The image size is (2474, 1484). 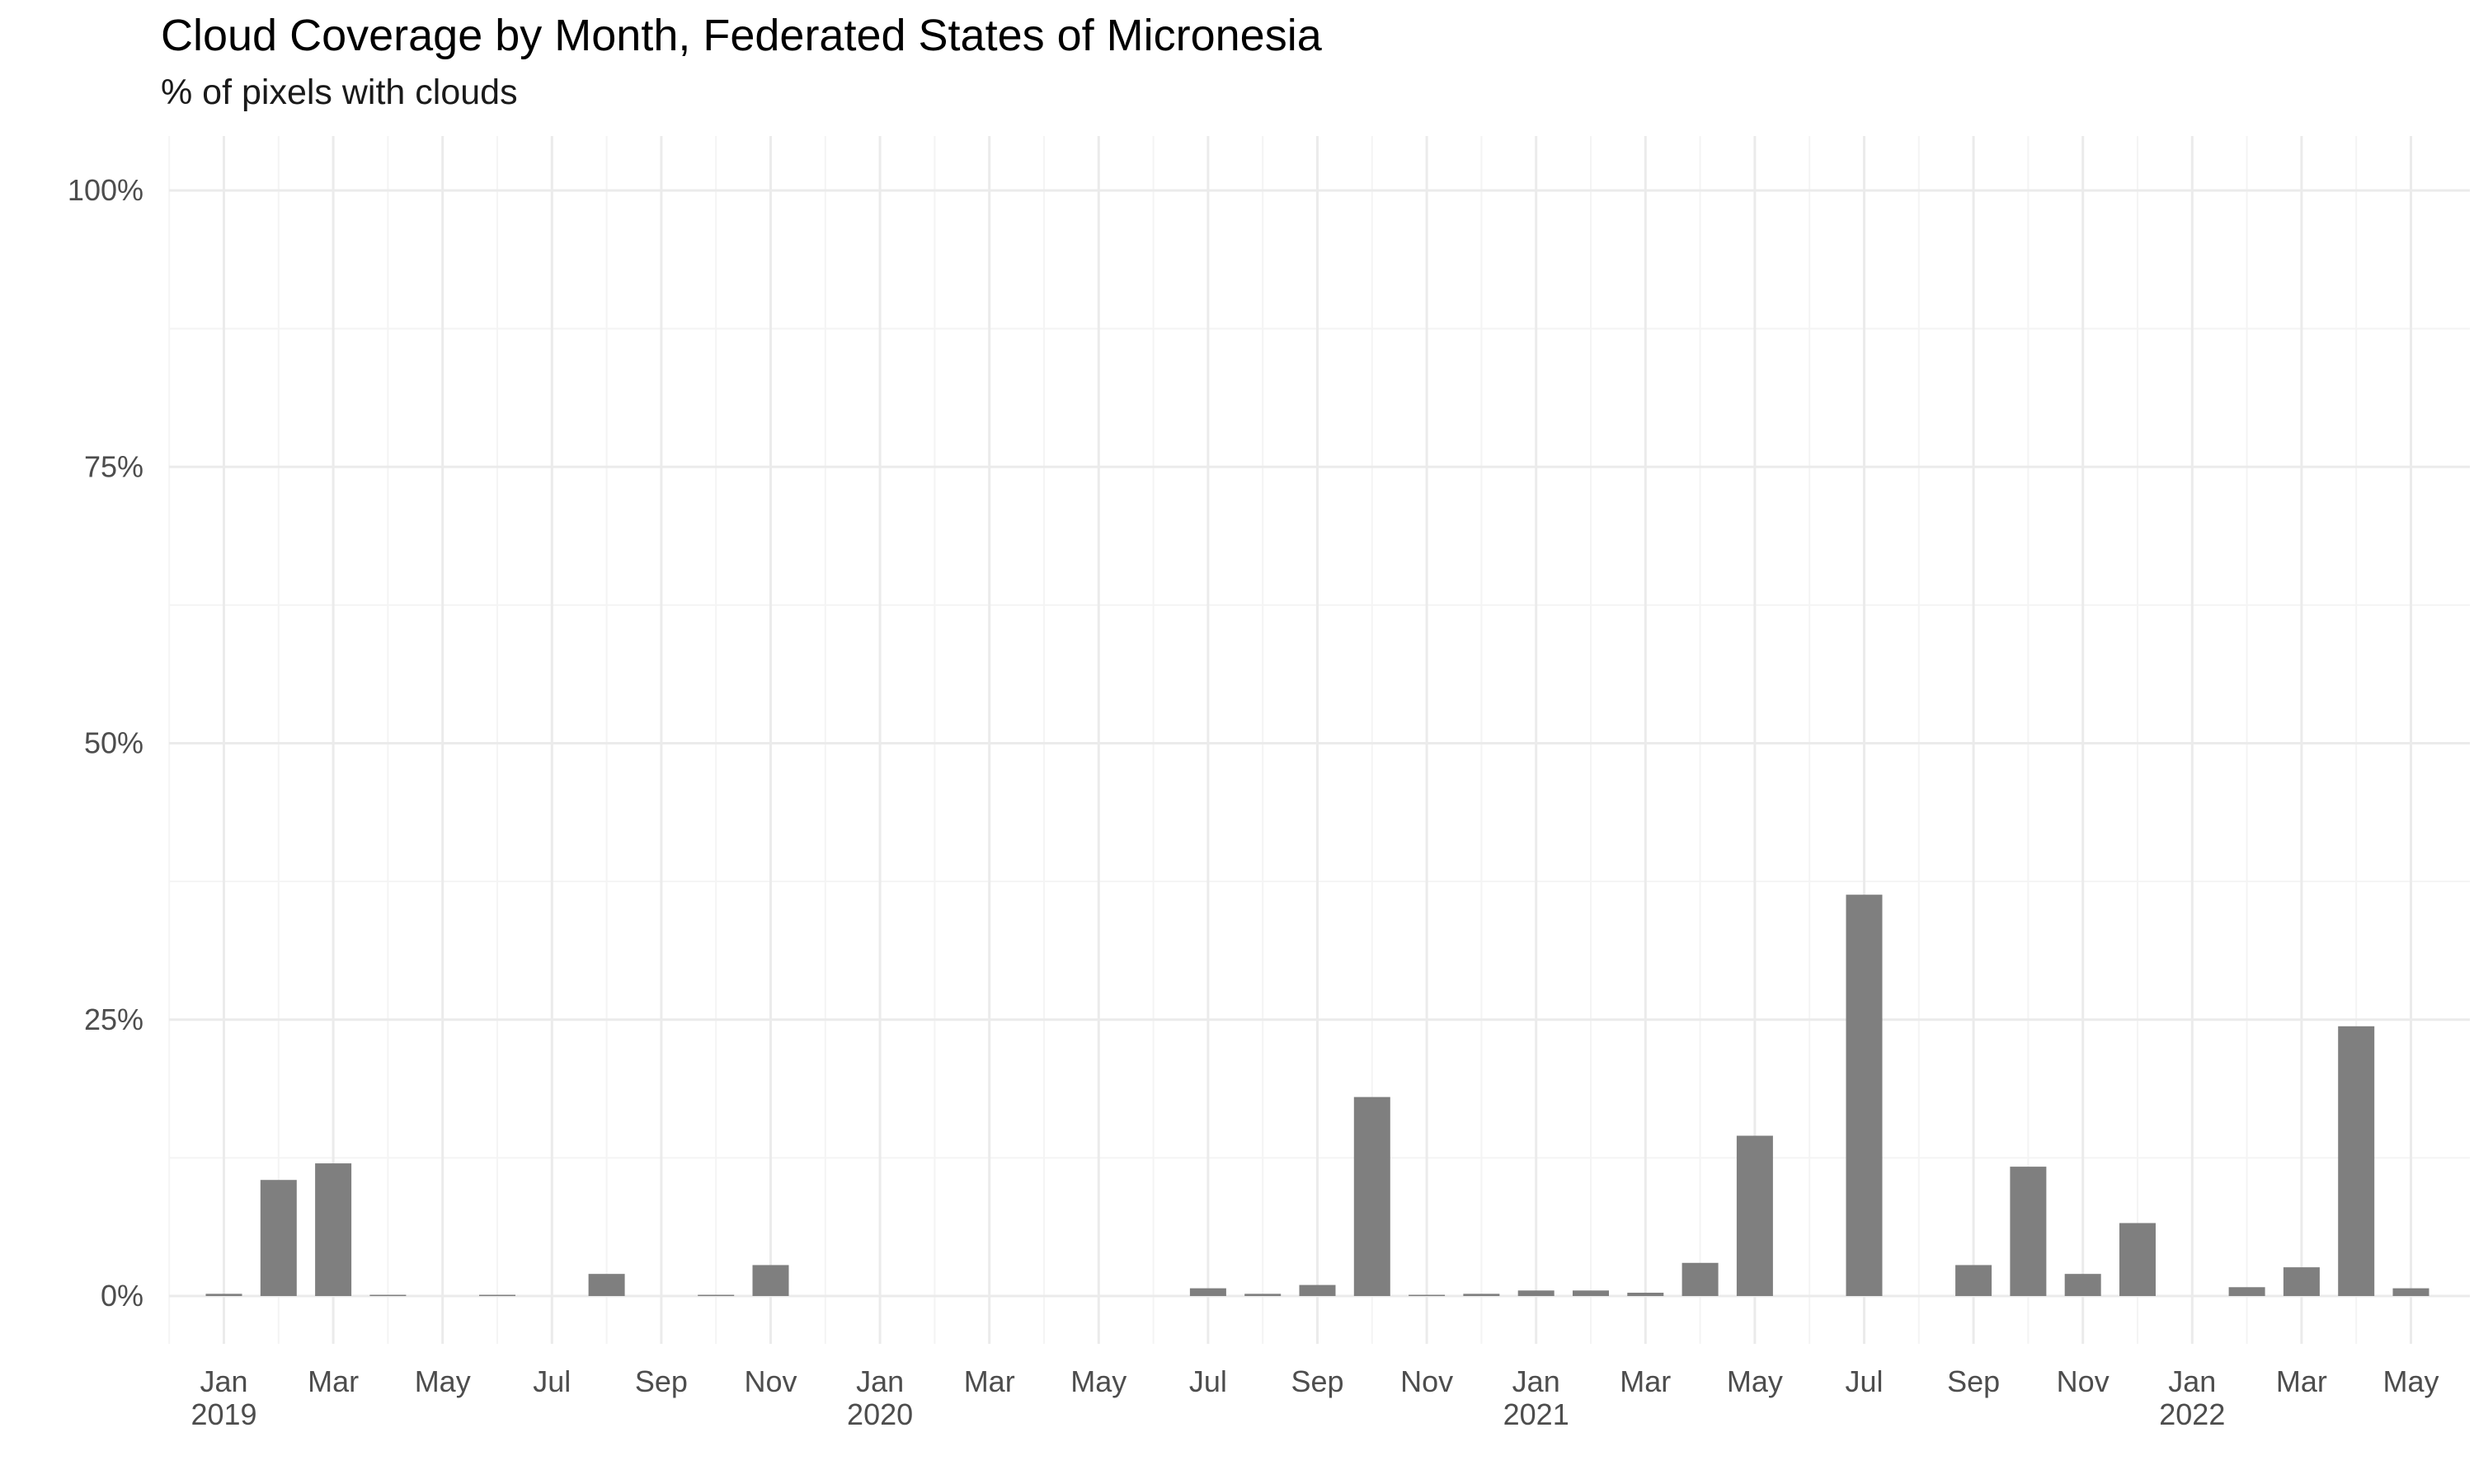 What do you see at coordinates (113, 743) in the screenshot?
I see `y-tick-label: 50%` at bounding box center [113, 743].